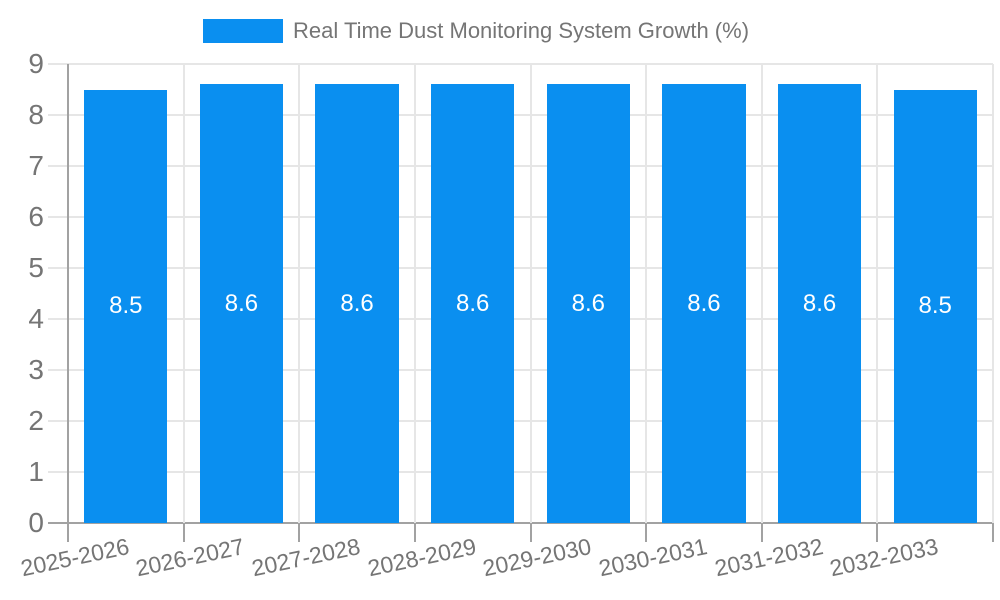 The height and width of the screenshot is (600, 1000). Describe the element at coordinates (768, 557) in the screenshot. I see `x-axis-label: 2031-2032` at that location.